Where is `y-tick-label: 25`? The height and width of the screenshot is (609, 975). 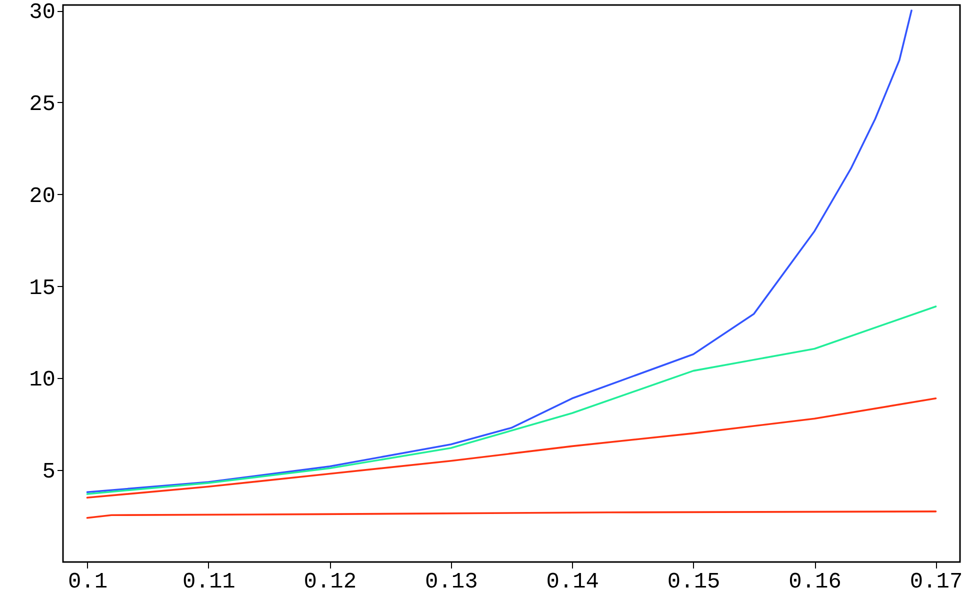 y-tick-label: 25 is located at coordinates (42, 104).